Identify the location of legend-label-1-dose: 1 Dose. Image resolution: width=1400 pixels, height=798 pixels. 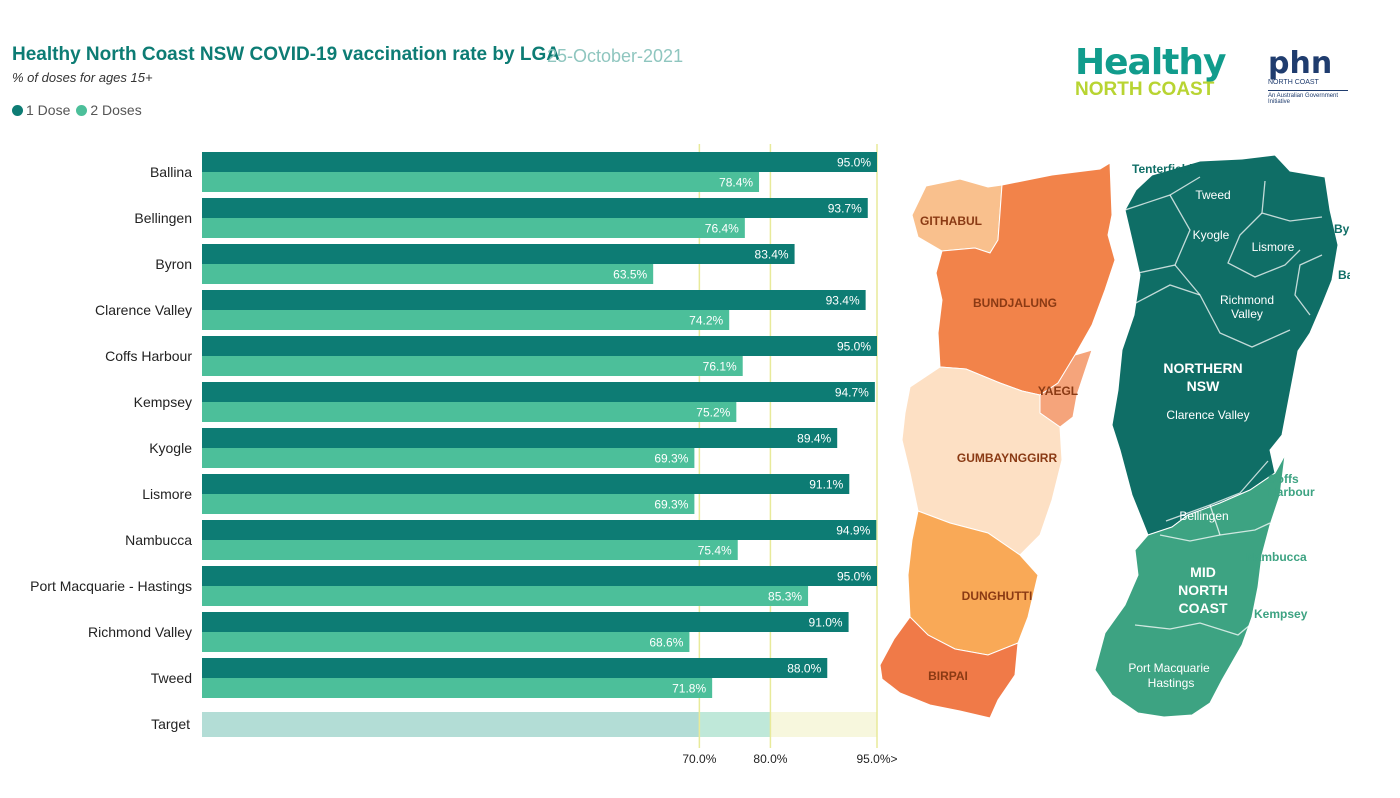
(48, 110).